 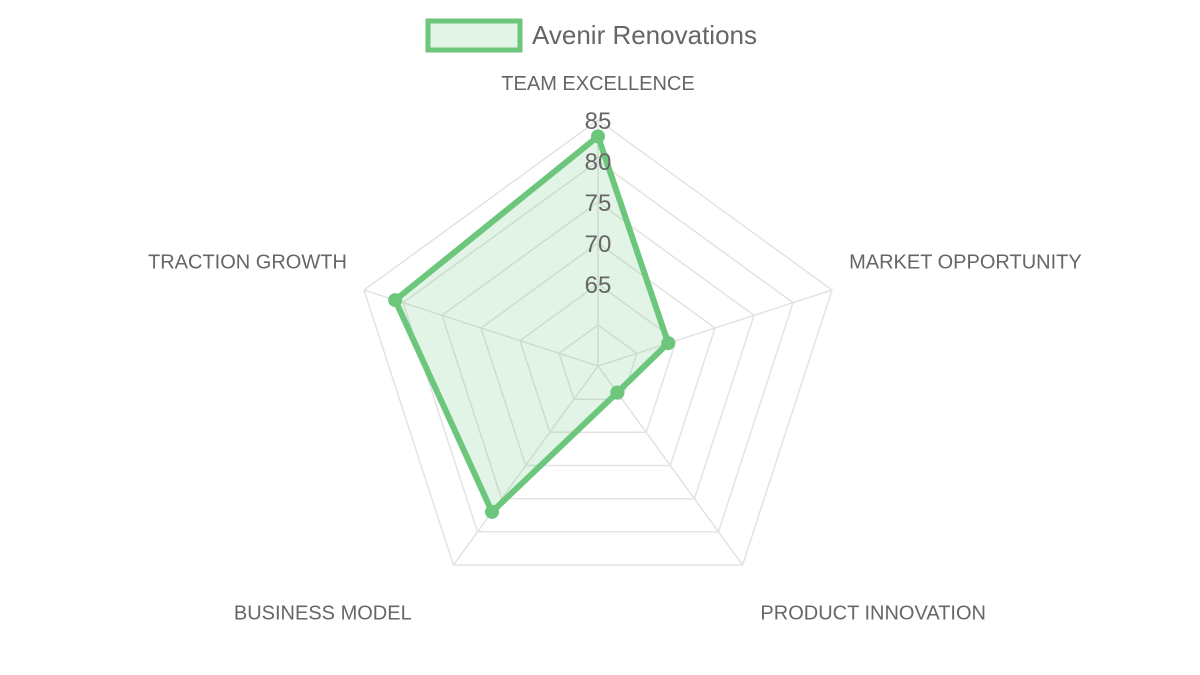 What do you see at coordinates (598, 121) in the screenshot?
I see `tick-label: 85` at bounding box center [598, 121].